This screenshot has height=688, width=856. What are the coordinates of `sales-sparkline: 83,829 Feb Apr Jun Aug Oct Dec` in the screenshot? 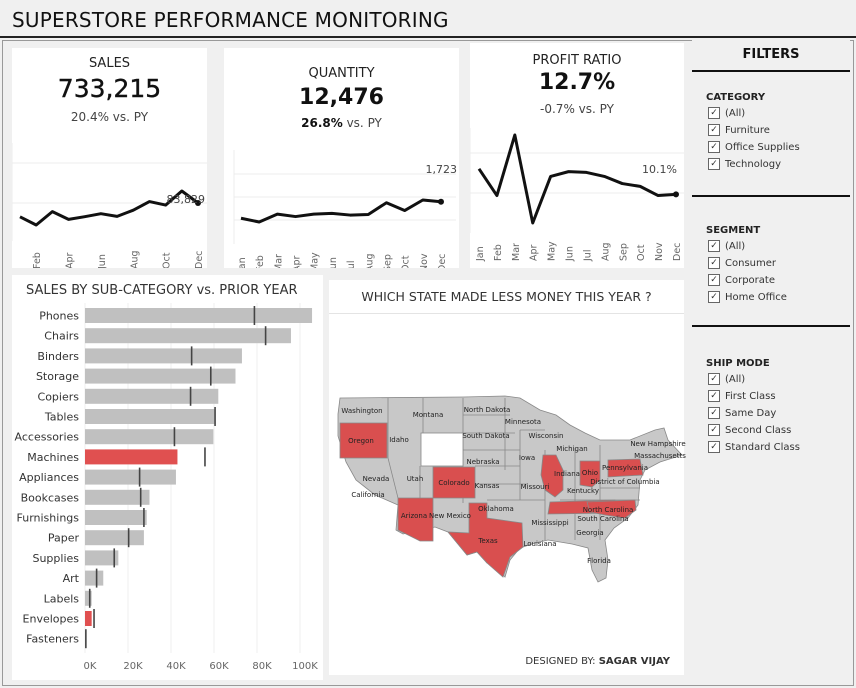 It's located at (109, 205).